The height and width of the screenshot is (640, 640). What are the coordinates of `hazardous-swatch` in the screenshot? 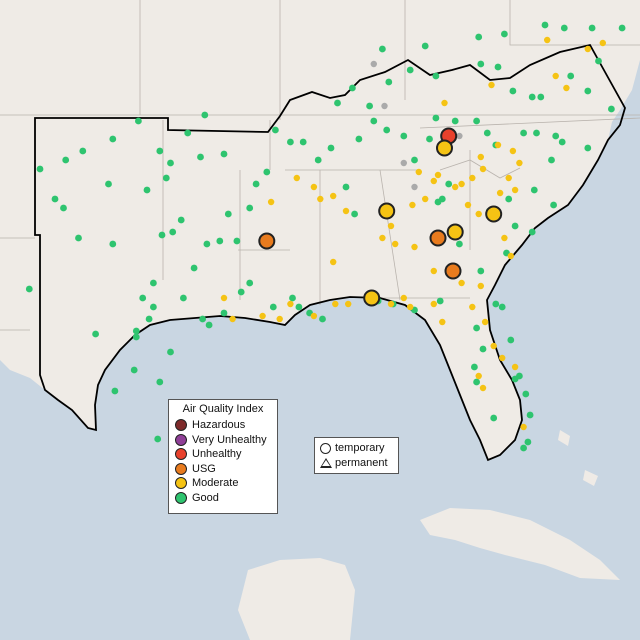 It's located at (181, 425).